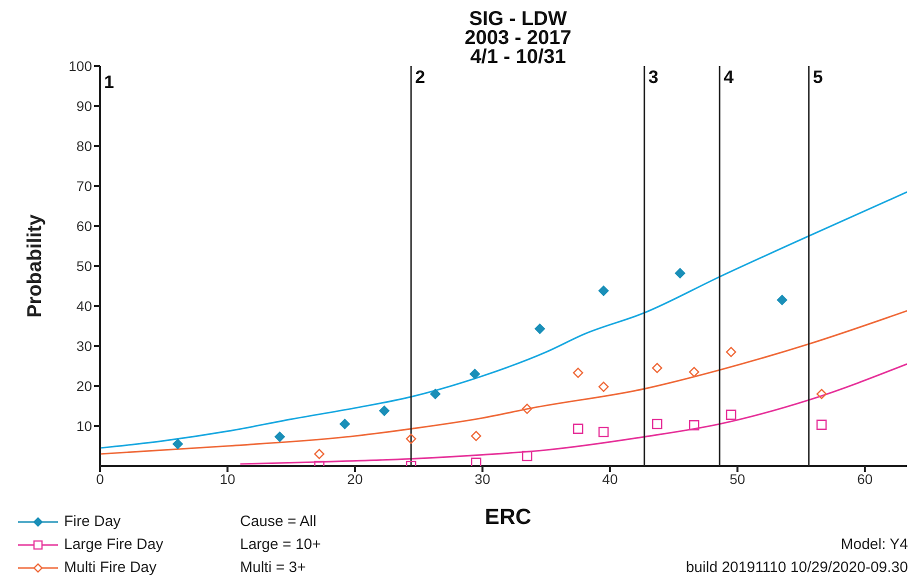  I want to click on legend-label: Large Fire Day, so click(114, 545).